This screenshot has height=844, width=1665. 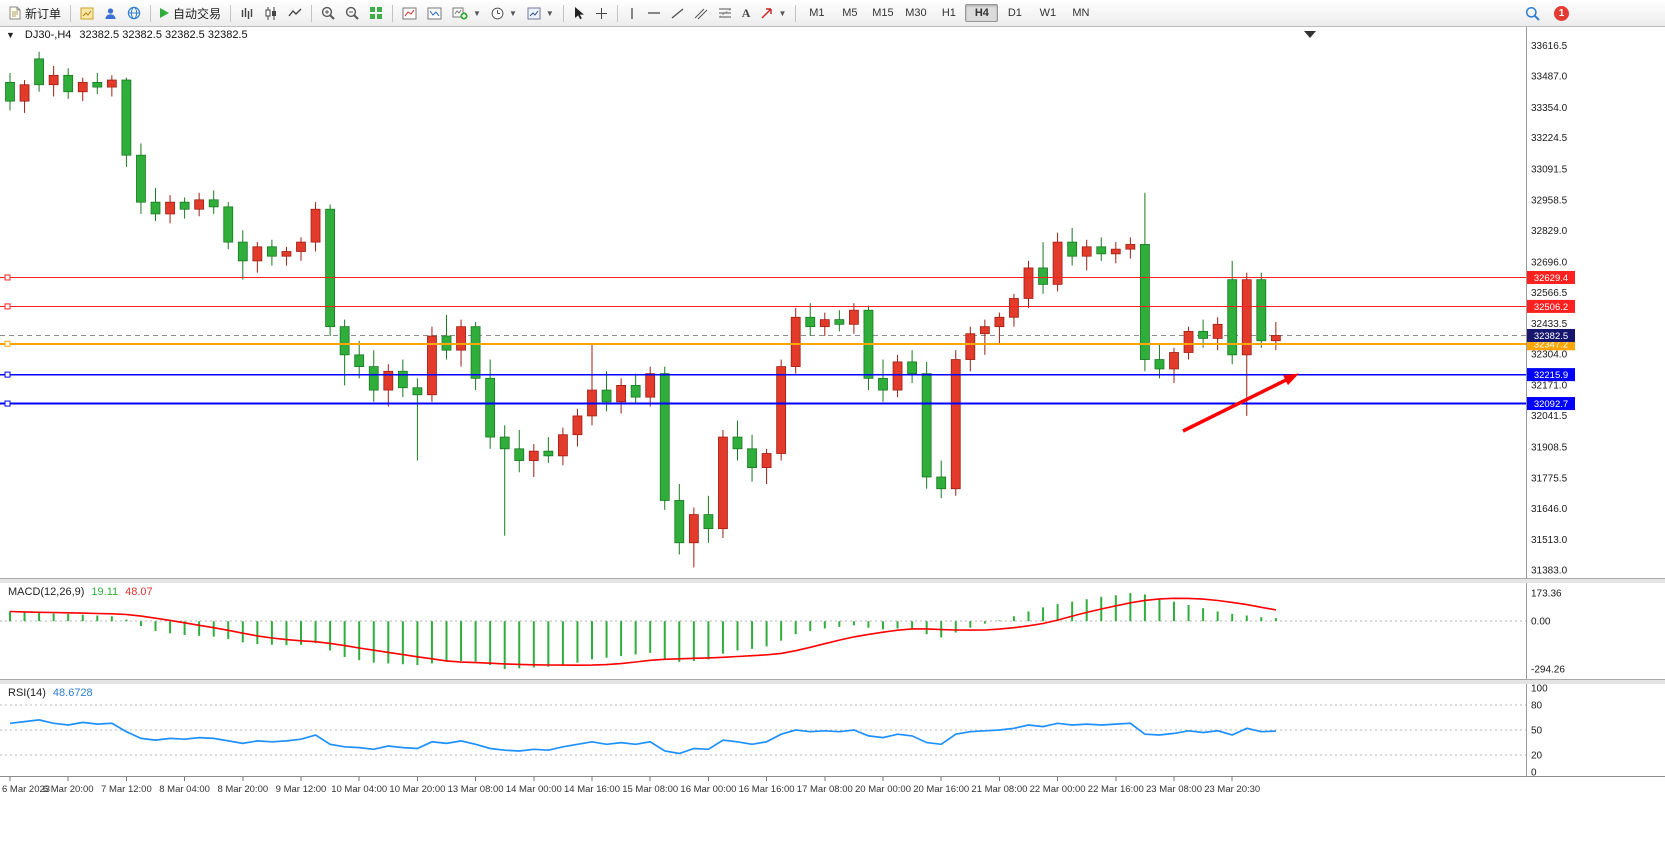 I want to click on one-click-trading-toggle-icon: ▼, so click(x=10, y=35).